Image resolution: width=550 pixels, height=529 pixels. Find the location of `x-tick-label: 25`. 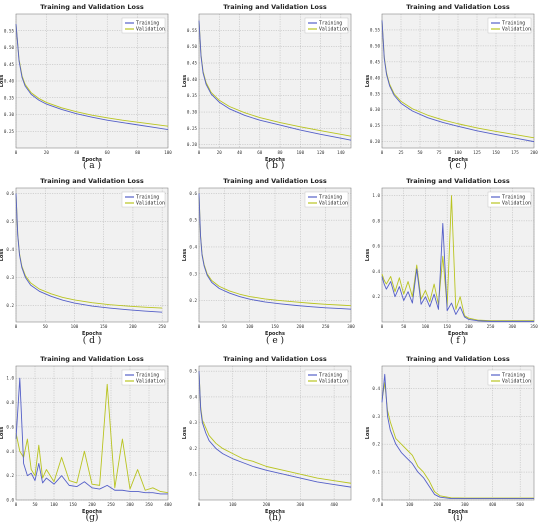

x-tick-label: 25 is located at coordinates (401, 152).